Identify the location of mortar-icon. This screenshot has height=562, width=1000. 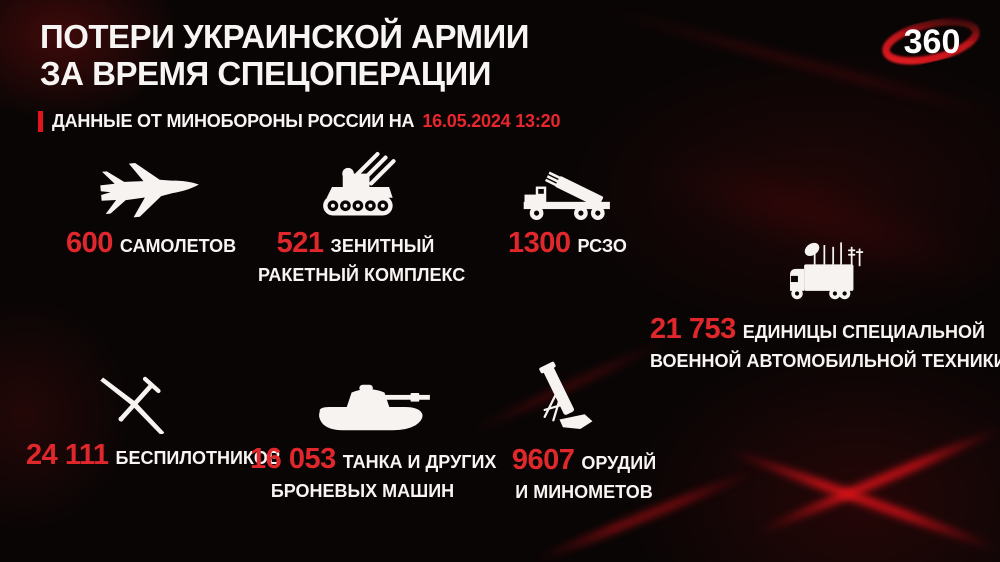
(566, 395).